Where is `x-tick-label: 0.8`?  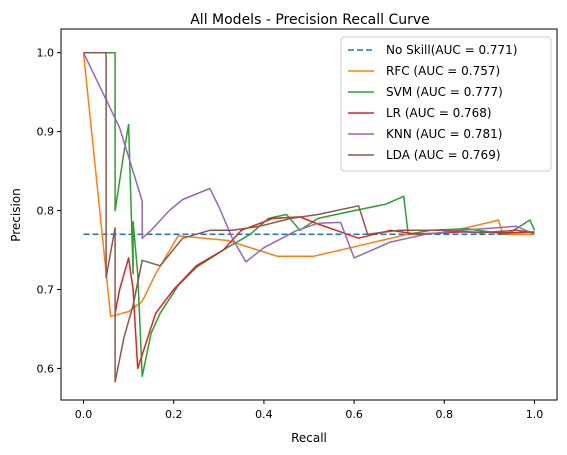
x-tick-label: 0.8 is located at coordinates (445, 414).